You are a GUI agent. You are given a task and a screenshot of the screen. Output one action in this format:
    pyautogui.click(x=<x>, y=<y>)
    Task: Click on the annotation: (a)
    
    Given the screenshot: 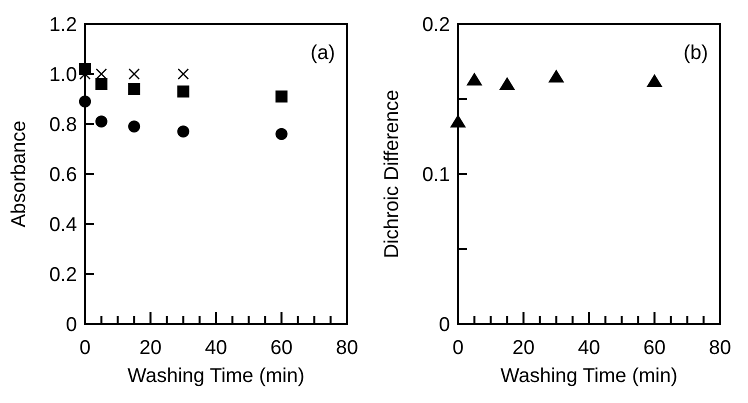 What is the action you would take?
    pyautogui.click(x=322, y=53)
    